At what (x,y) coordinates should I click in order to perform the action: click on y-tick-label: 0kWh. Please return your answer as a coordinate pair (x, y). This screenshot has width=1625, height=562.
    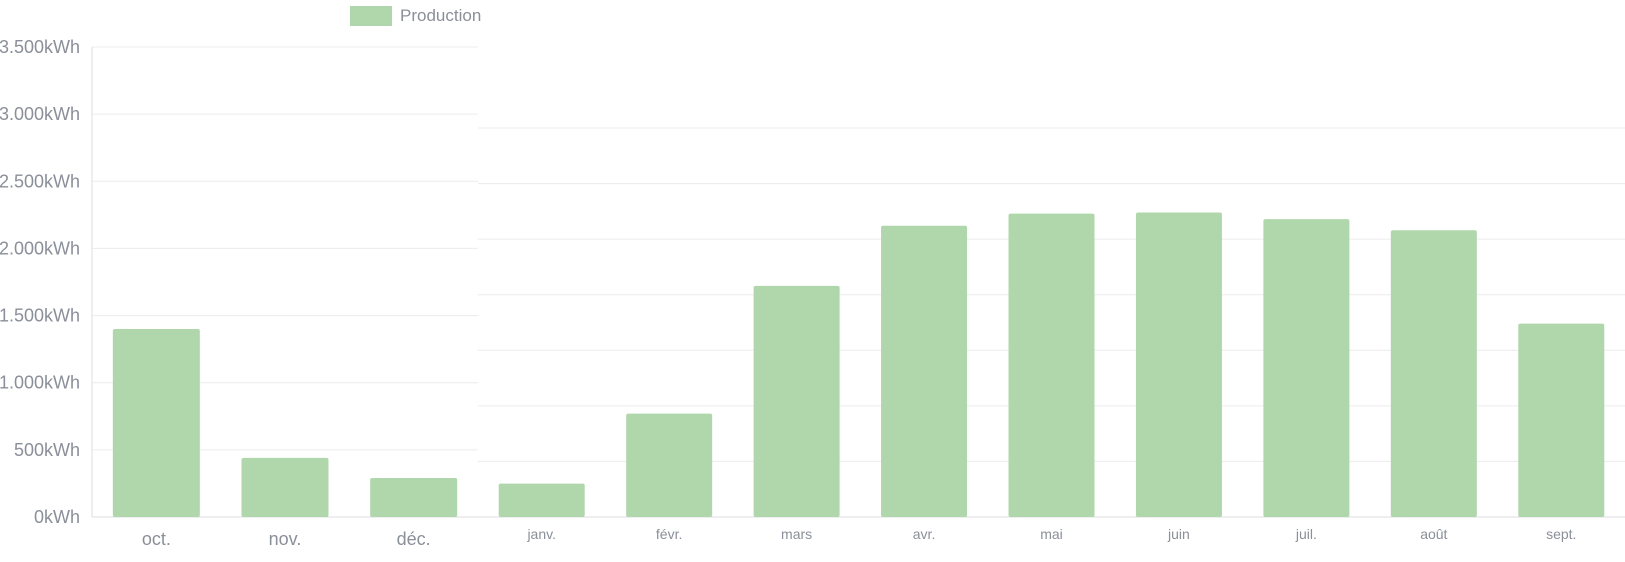
    Looking at the image, I should click on (57, 517).